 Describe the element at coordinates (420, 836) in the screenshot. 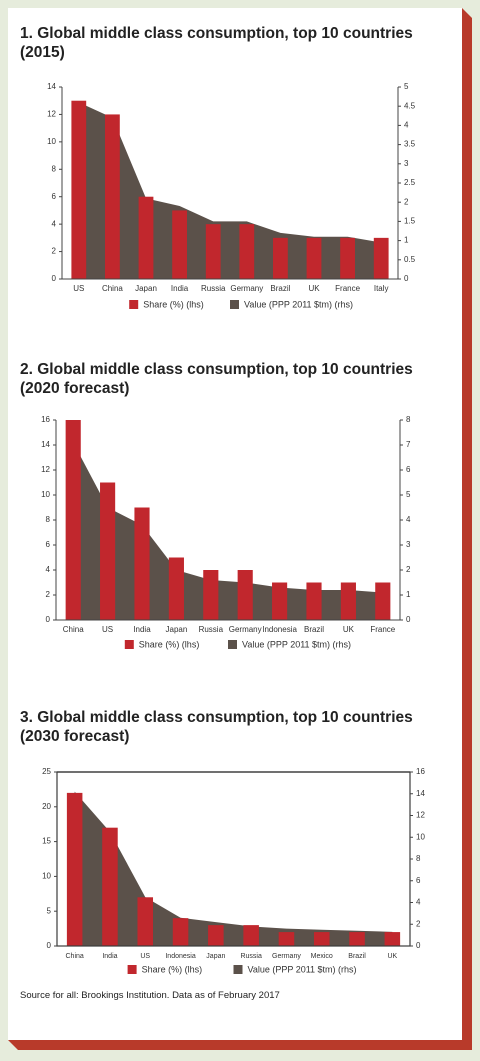

I see `y2-tick-label: 10` at that location.